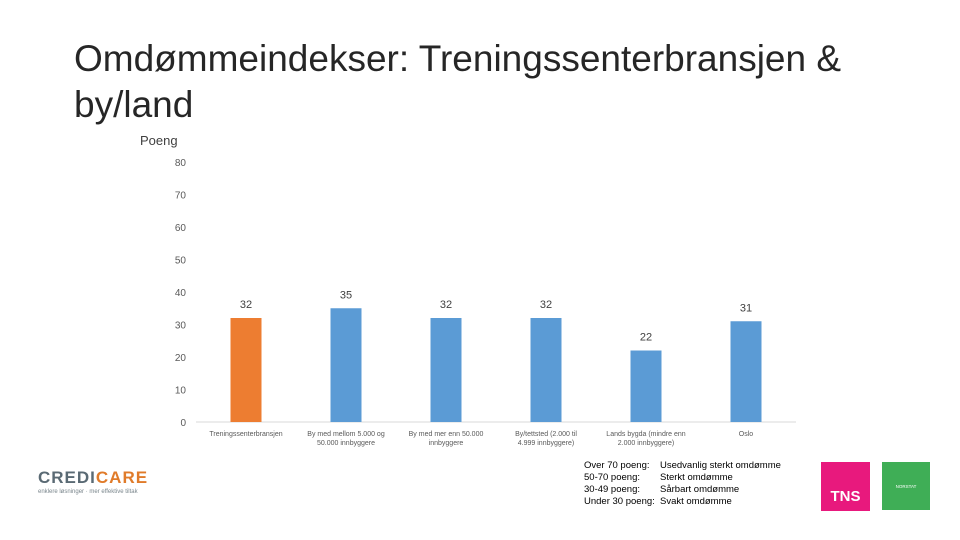 The height and width of the screenshot is (540, 960). What do you see at coordinates (845, 496) in the screenshot?
I see `tns-logo-text: TNS` at bounding box center [845, 496].